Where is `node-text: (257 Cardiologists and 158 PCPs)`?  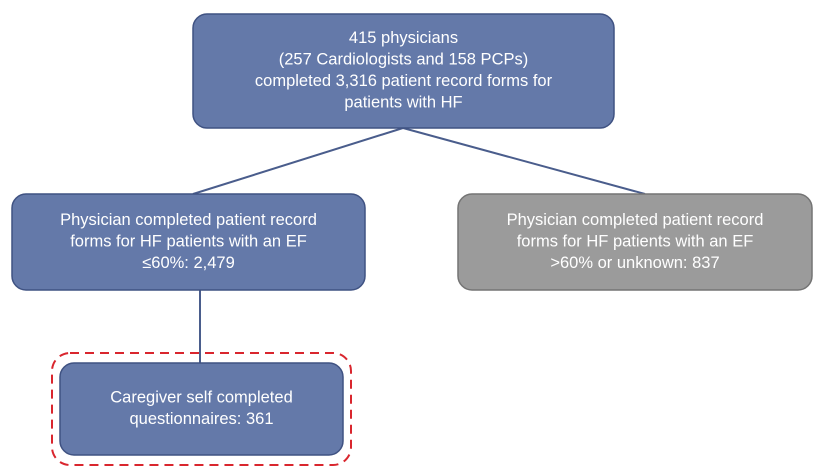 node-text: (257 Cardiologists and 158 PCPs) is located at coordinates (403, 60).